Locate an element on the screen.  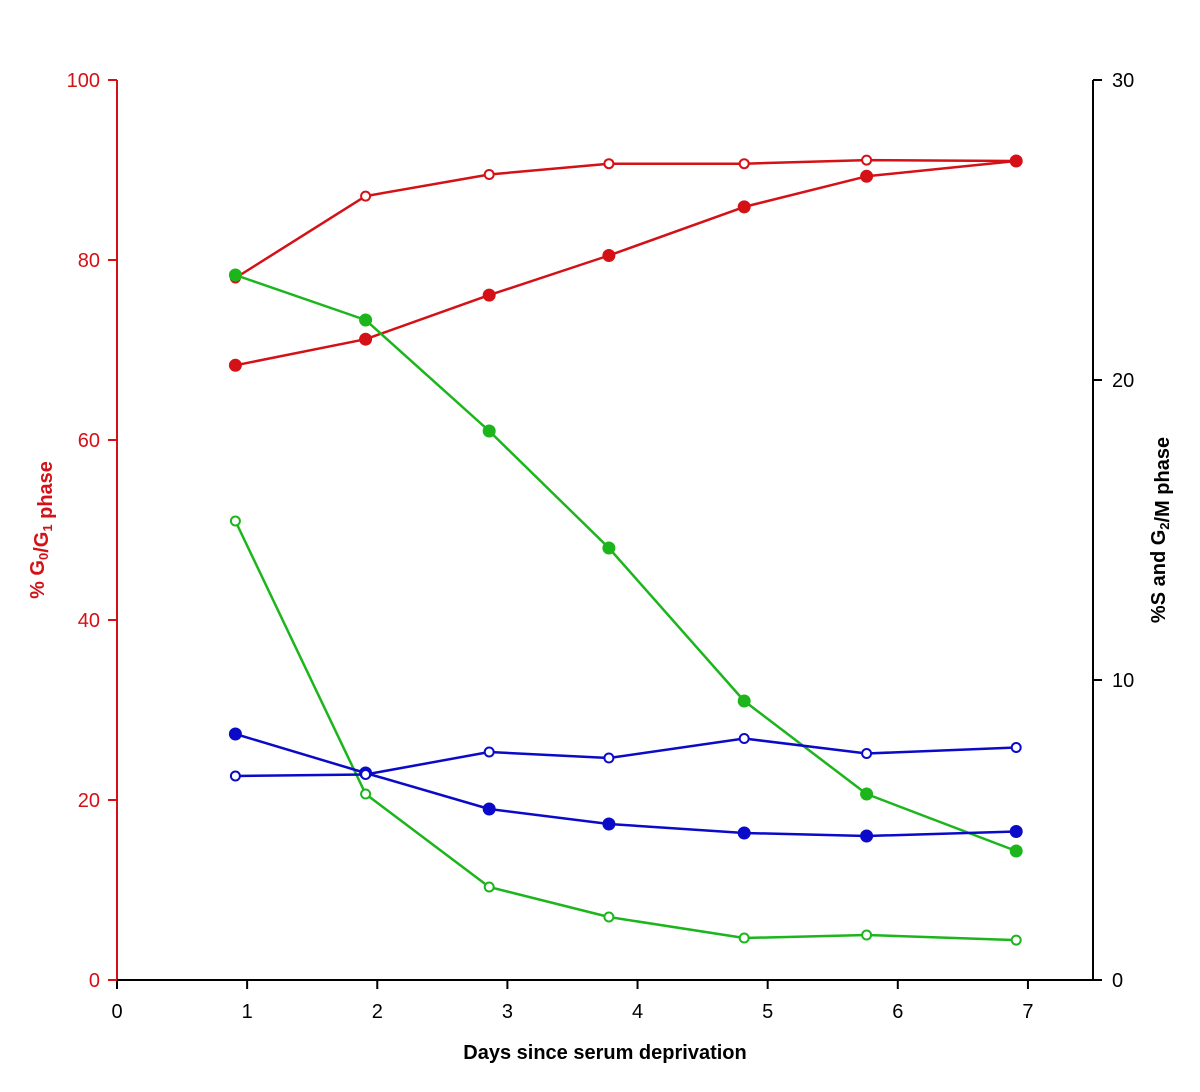
series-red-open is located at coordinates (625, 219).